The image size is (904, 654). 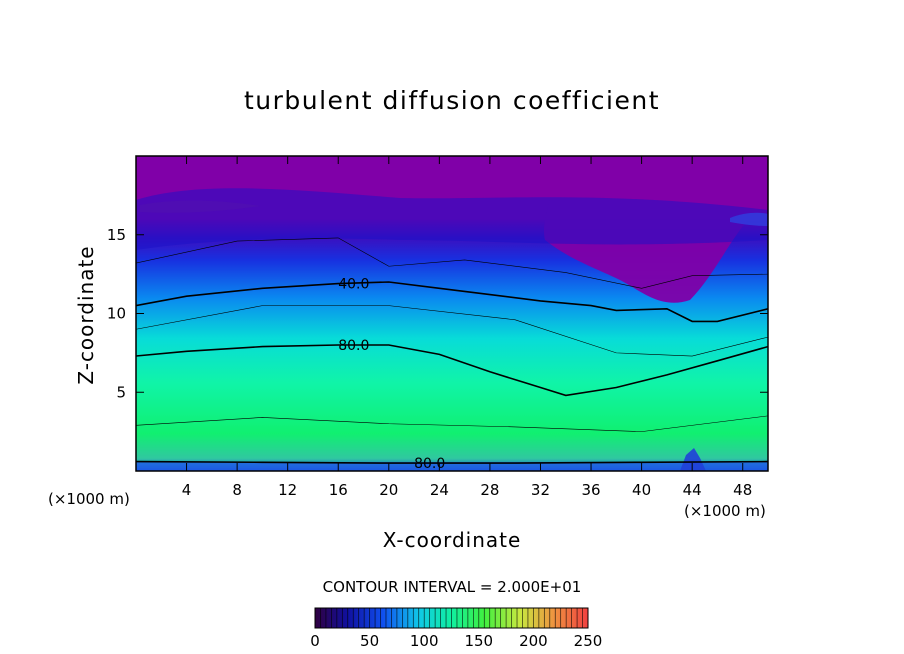 I want to click on y-tick-label: 10, so click(x=116, y=314).